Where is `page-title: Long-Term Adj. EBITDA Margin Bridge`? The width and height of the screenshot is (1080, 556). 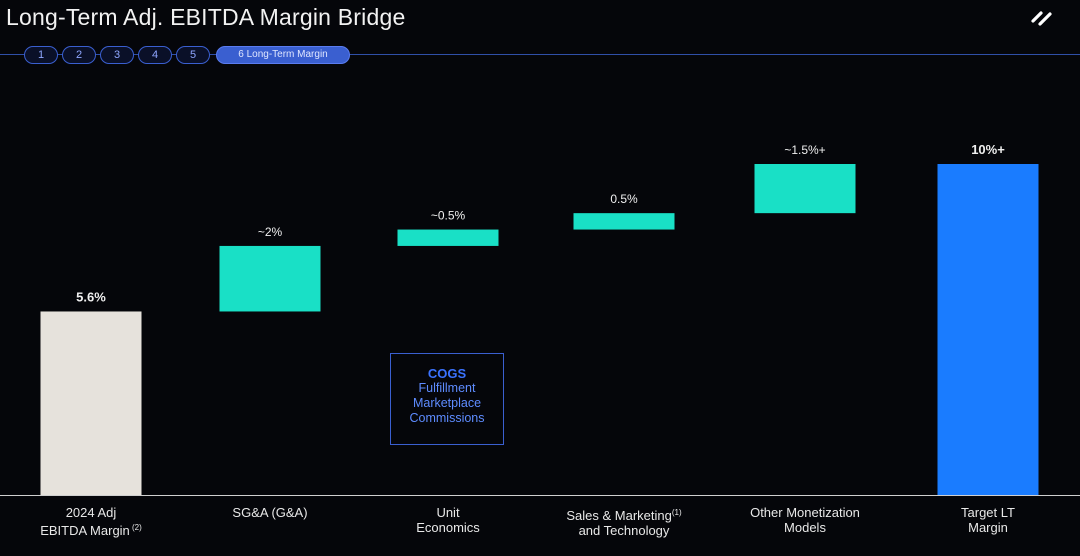 page-title: Long-Term Adj. EBITDA Margin Bridge is located at coordinates (206, 17).